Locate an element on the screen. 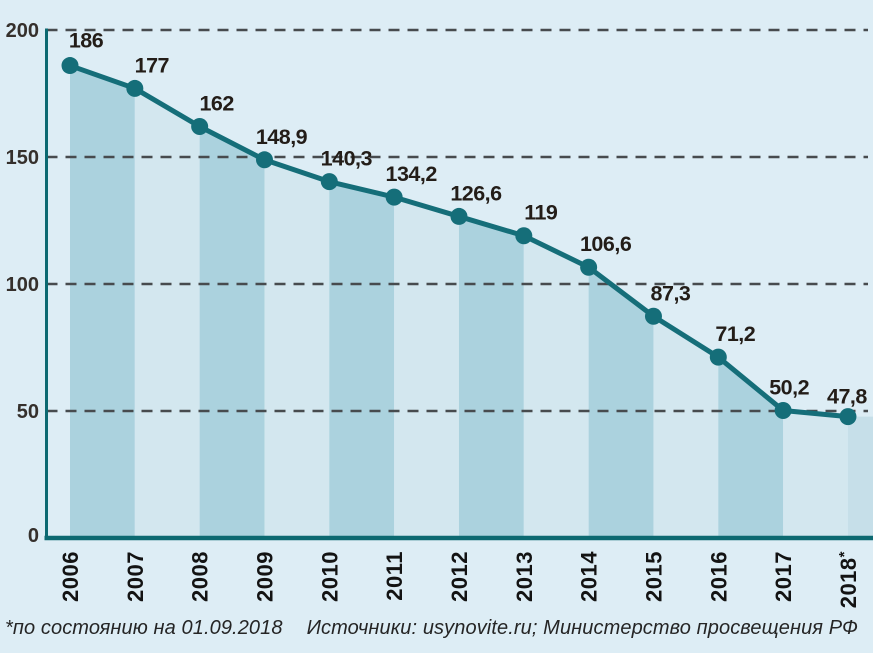  year-label: 2006 is located at coordinates (70, 576).